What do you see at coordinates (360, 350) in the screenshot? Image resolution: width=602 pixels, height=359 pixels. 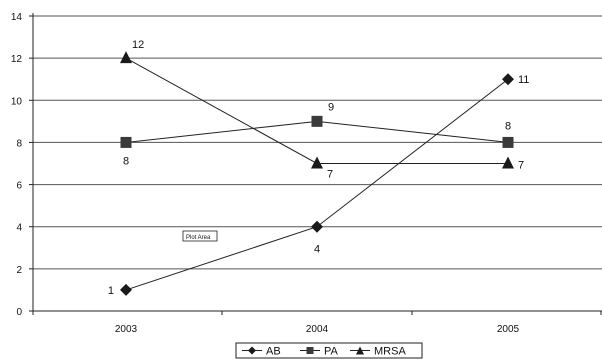 I see `legend-marker-mrsa` at bounding box center [360, 350].